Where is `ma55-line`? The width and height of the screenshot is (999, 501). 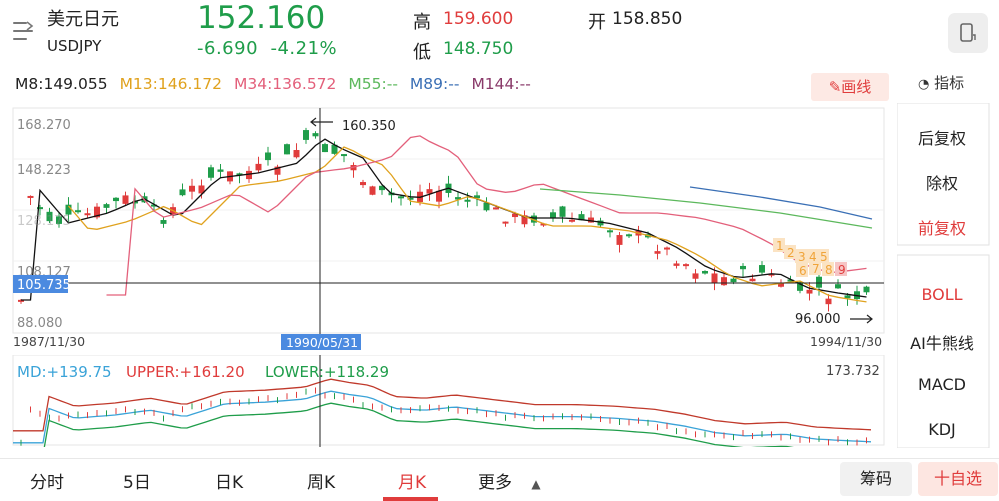
ma55-line is located at coordinates (706, 208).